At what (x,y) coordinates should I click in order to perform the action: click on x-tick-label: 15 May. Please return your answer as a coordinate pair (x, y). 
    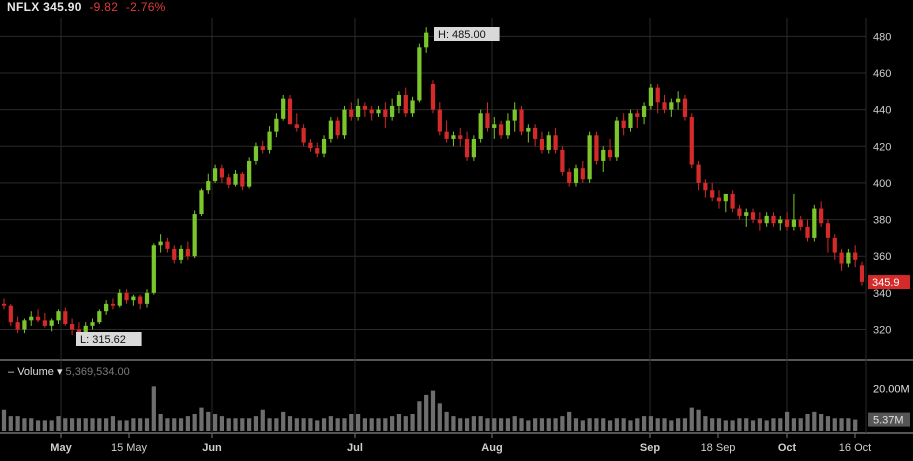
    Looking at the image, I should click on (129, 448).